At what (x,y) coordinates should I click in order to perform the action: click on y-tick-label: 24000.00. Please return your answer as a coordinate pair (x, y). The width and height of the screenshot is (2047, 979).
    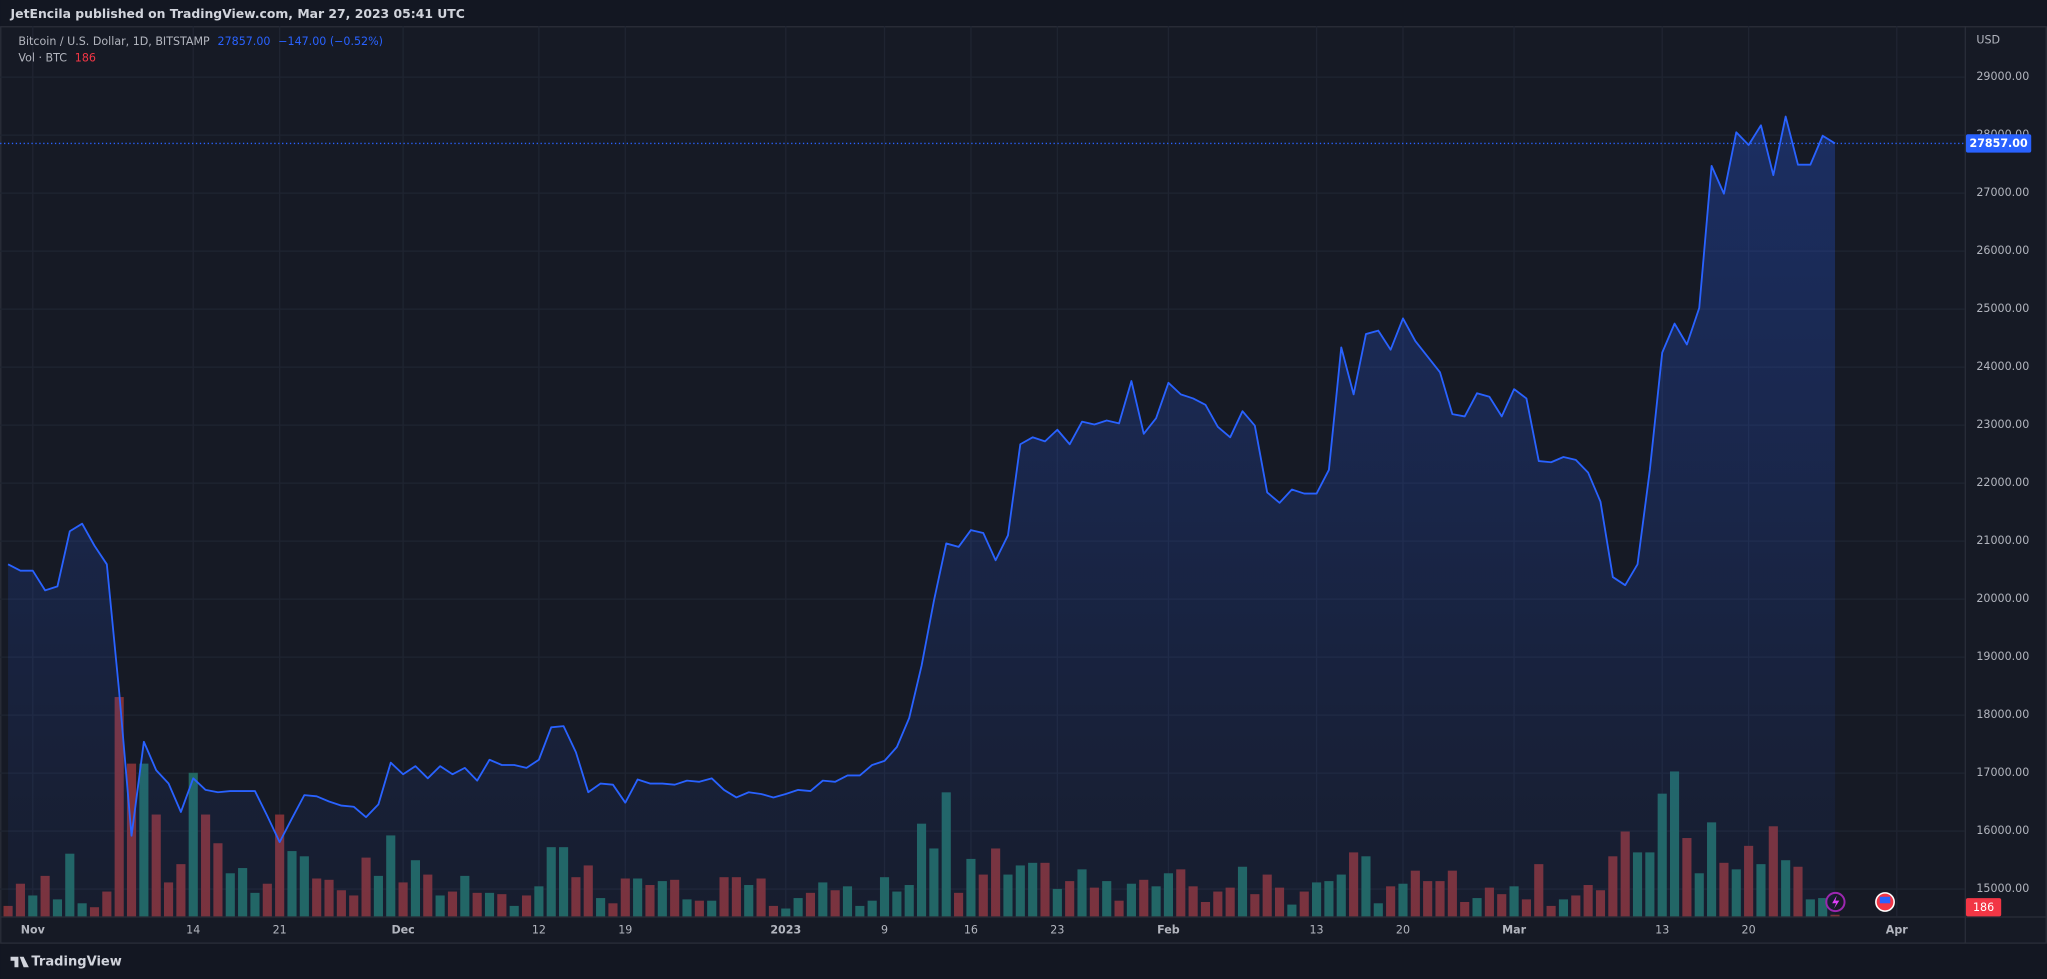
    Looking at the image, I should click on (2002, 366).